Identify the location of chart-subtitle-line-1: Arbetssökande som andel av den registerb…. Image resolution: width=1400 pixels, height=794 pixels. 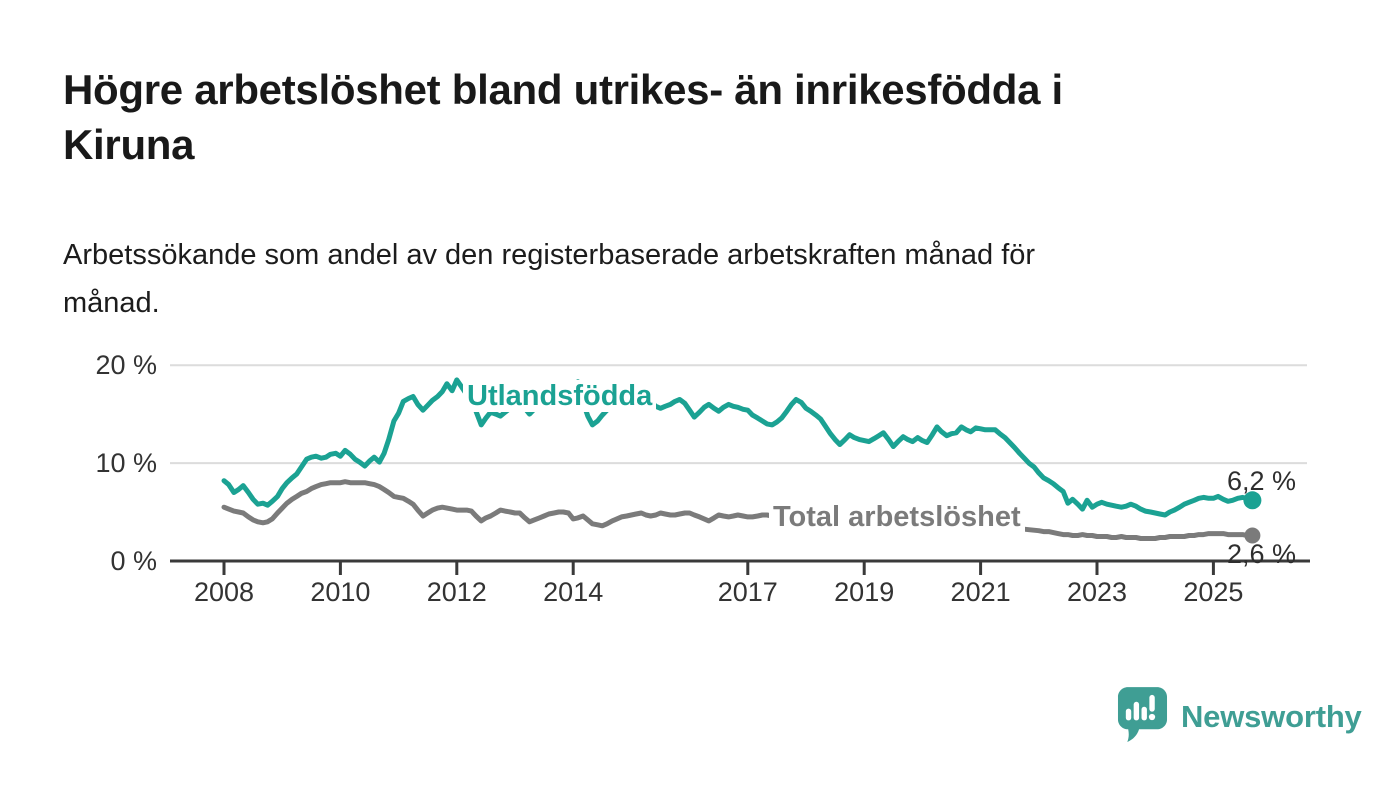
(549, 255).